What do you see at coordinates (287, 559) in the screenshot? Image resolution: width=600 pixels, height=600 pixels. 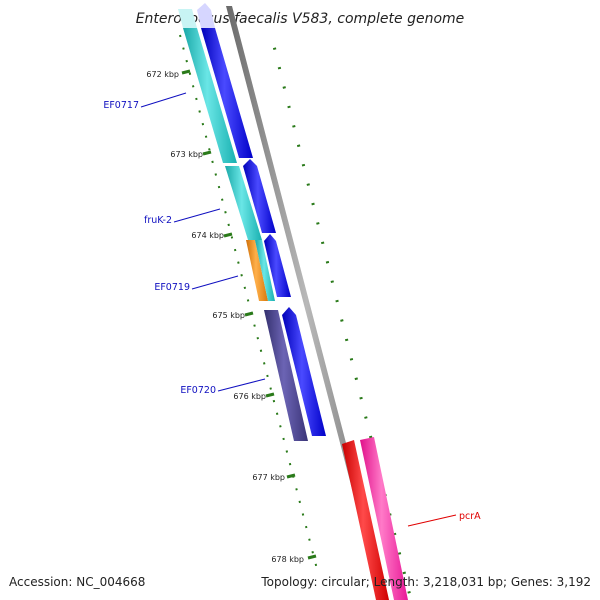 I see `tick-label-678: 678 kbp` at bounding box center [287, 559].